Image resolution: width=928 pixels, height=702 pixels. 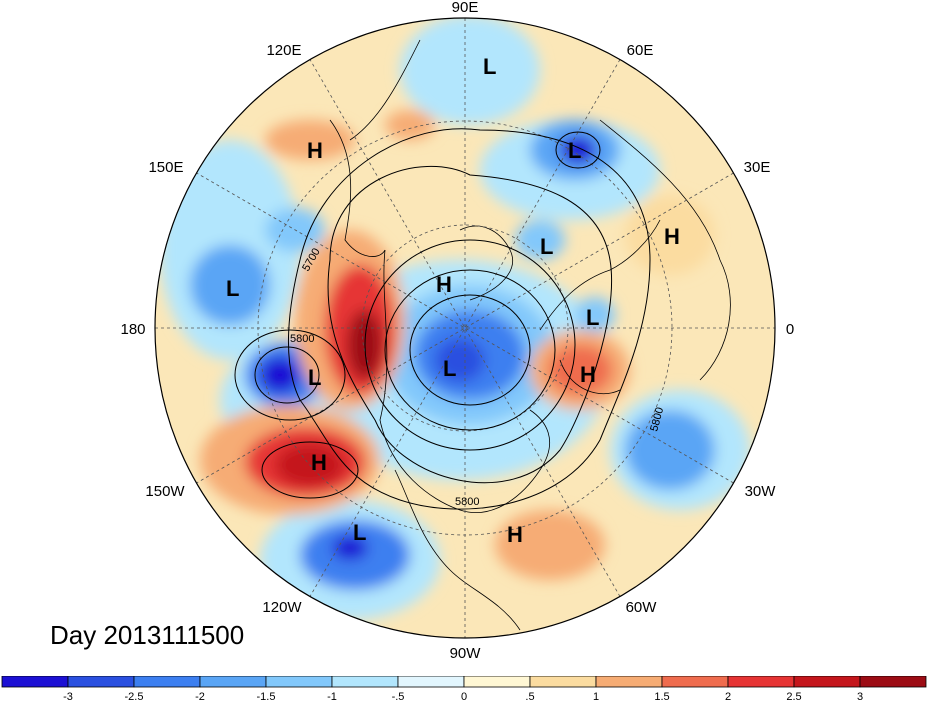 I want to click on lon-label-120e: 120E, so click(x=283, y=50).